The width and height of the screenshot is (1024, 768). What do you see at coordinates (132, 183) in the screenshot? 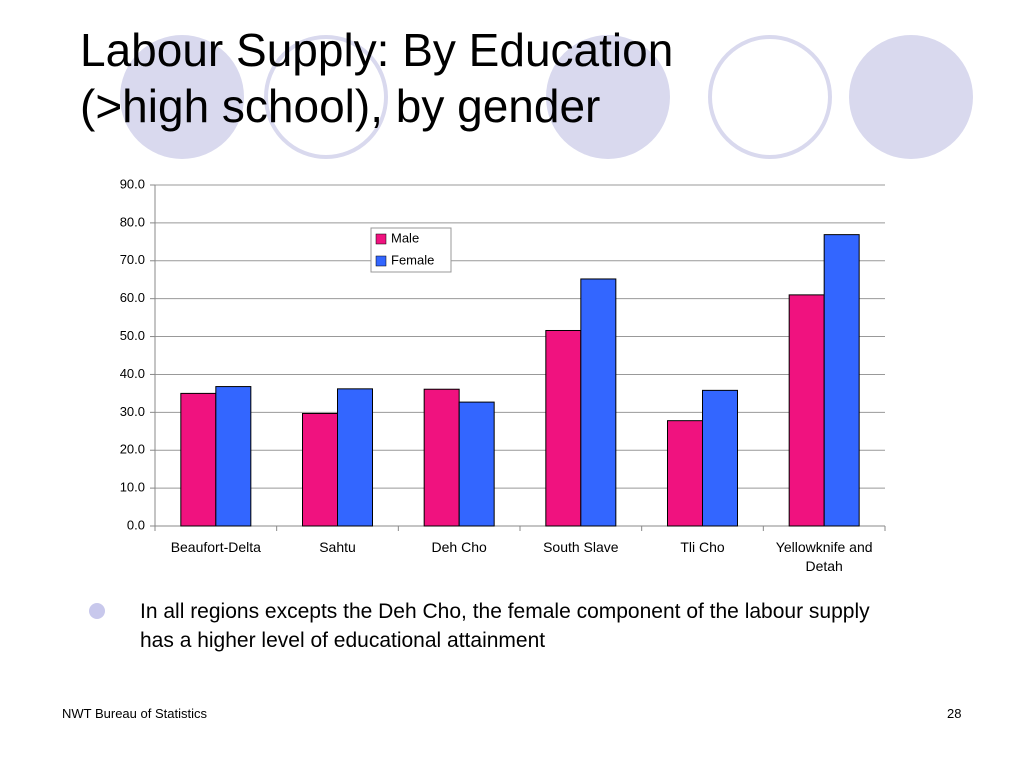
I see `y-tick-label: 90.0` at bounding box center [132, 183].